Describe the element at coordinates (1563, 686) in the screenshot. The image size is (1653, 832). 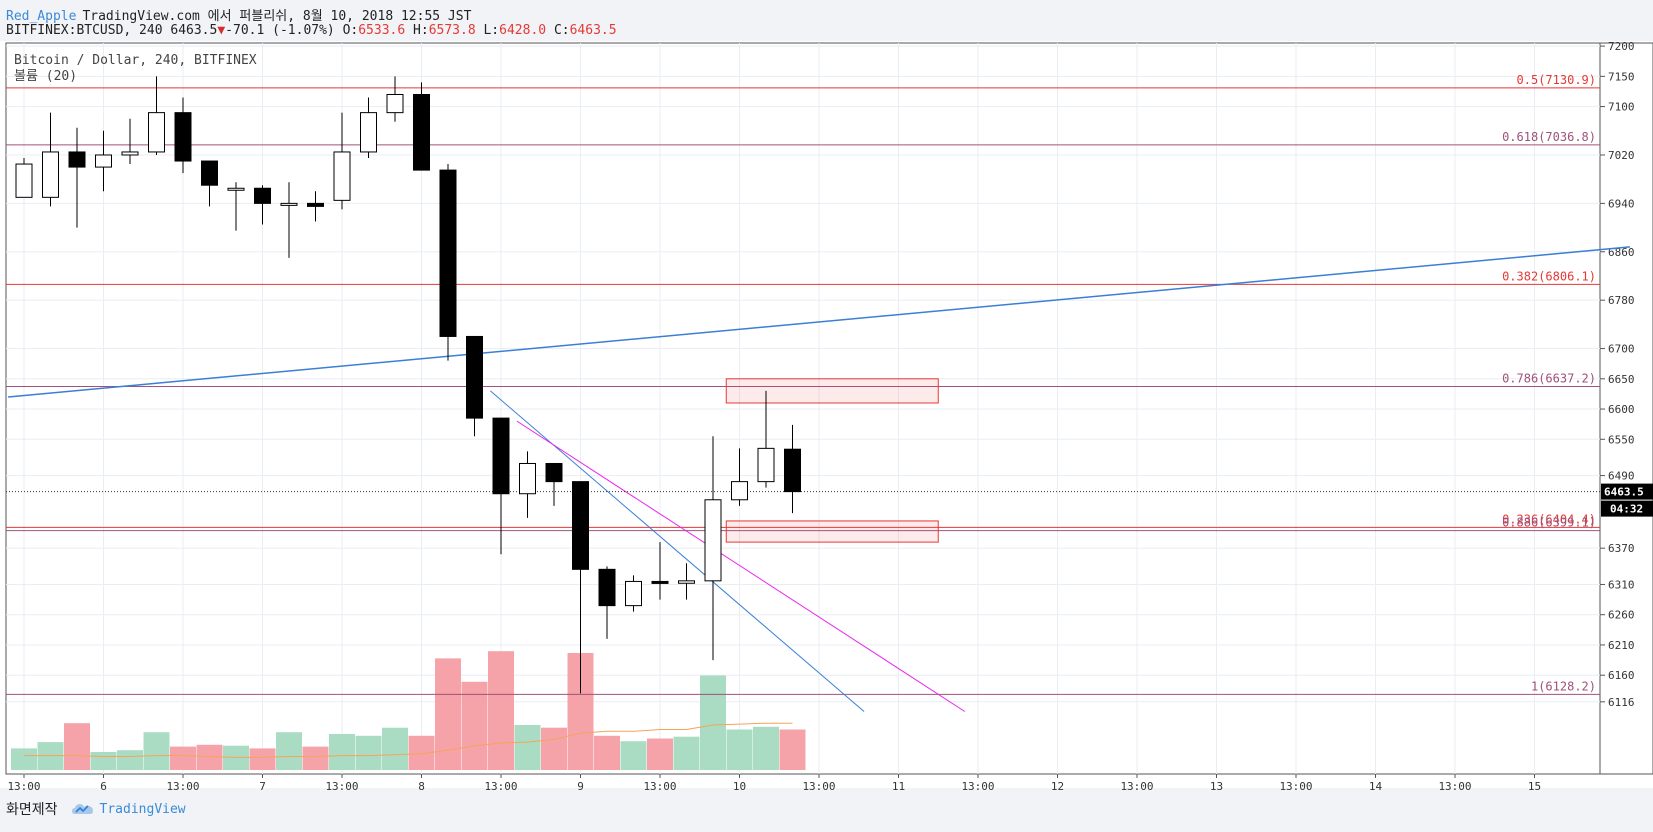
I see `fib-level-label: 1(6128.2)` at that location.